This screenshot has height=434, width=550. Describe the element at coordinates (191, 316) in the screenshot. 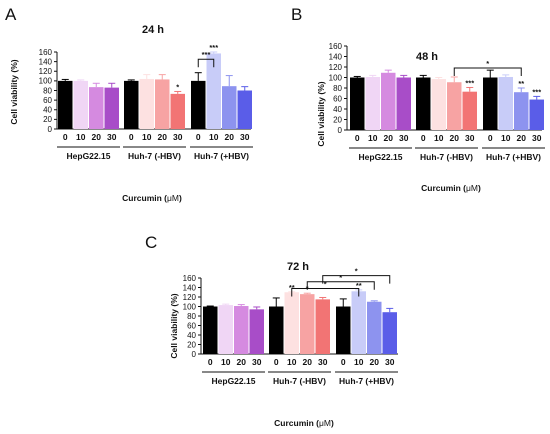

I see `panel-c-ytick-label: 80` at that location.